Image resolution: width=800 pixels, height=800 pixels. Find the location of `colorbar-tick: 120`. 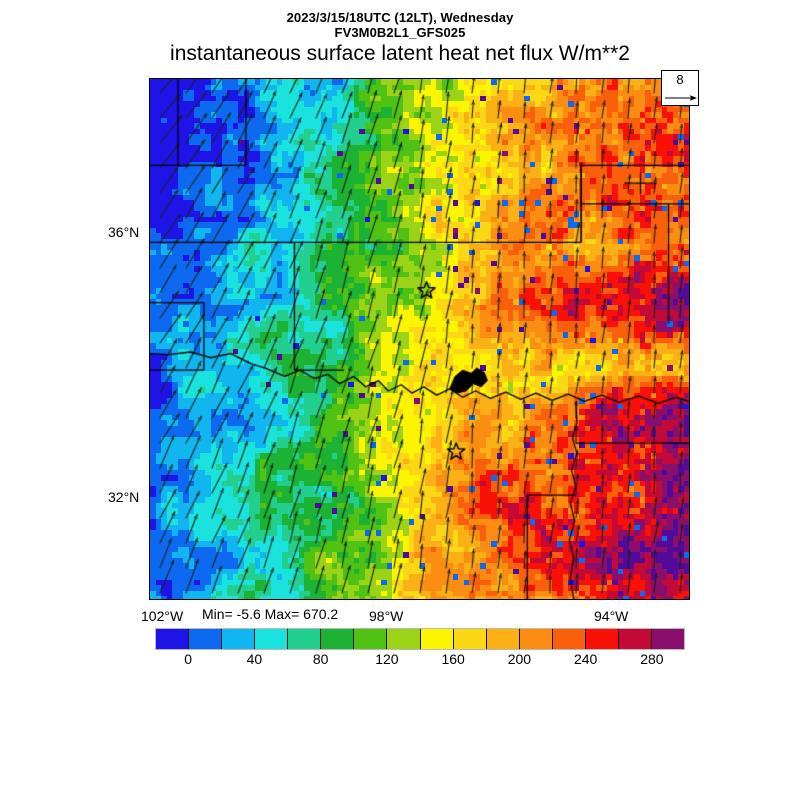

colorbar-tick: 120 is located at coordinates (387, 659).